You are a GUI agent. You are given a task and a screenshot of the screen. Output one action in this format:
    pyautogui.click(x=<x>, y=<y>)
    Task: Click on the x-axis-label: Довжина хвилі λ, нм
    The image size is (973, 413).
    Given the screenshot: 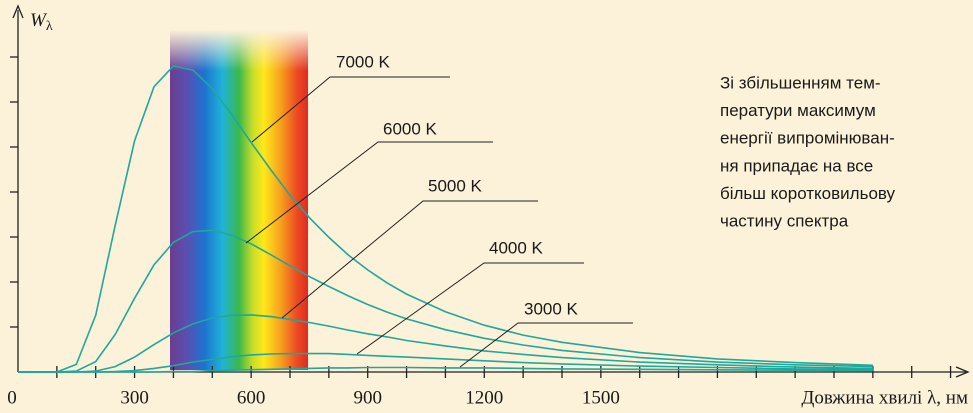 What is the action you would take?
    pyautogui.click(x=884, y=397)
    